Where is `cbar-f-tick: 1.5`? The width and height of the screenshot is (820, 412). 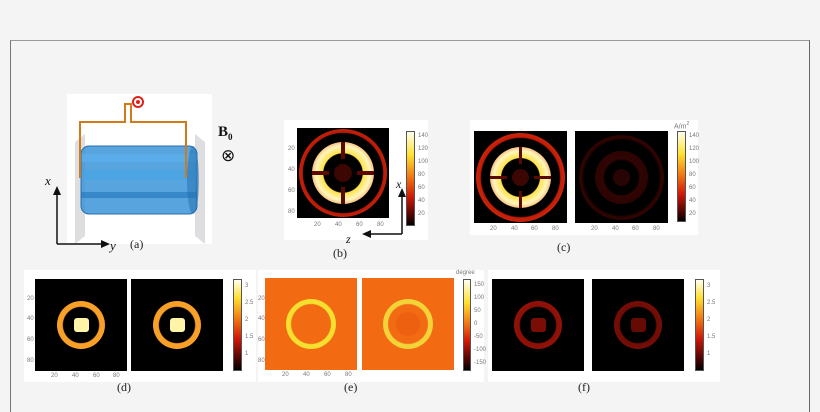 cbar-f-tick: 1.5 is located at coordinates (711, 337).